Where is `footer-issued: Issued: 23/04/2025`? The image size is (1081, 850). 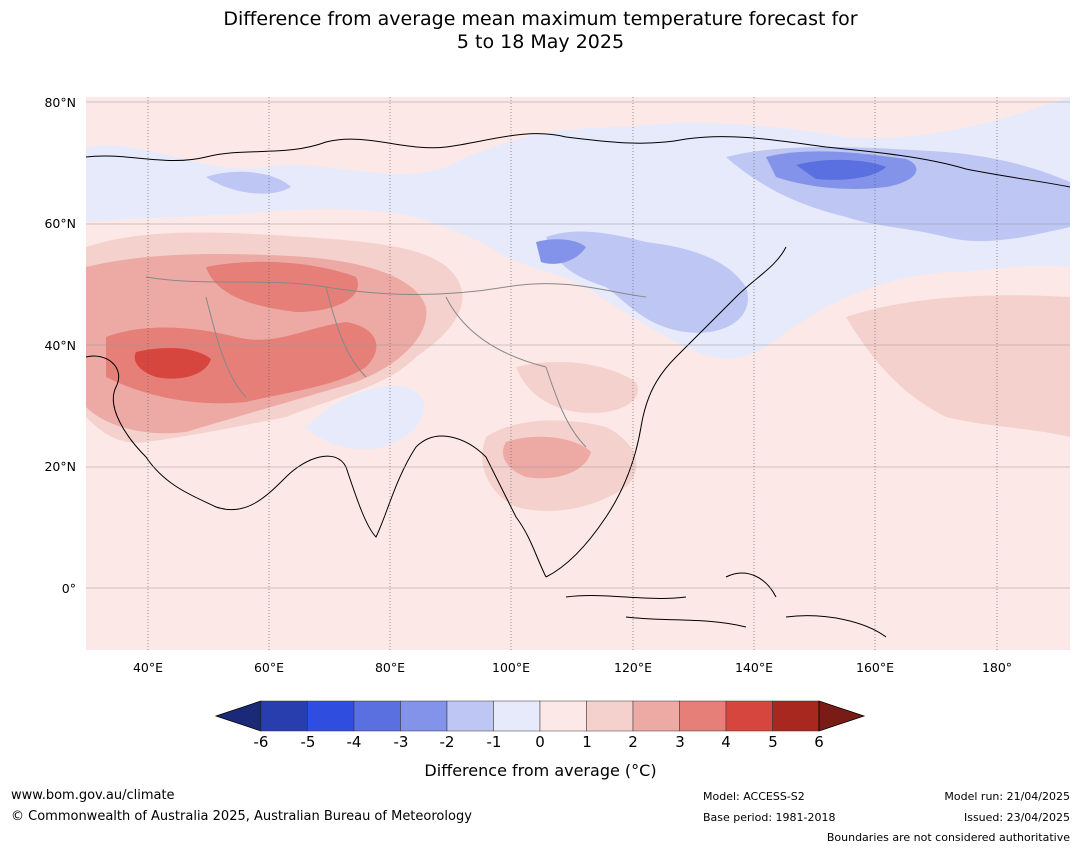 footer-issued: Issued: 23/04/2025 is located at coordinates (1016, 817).